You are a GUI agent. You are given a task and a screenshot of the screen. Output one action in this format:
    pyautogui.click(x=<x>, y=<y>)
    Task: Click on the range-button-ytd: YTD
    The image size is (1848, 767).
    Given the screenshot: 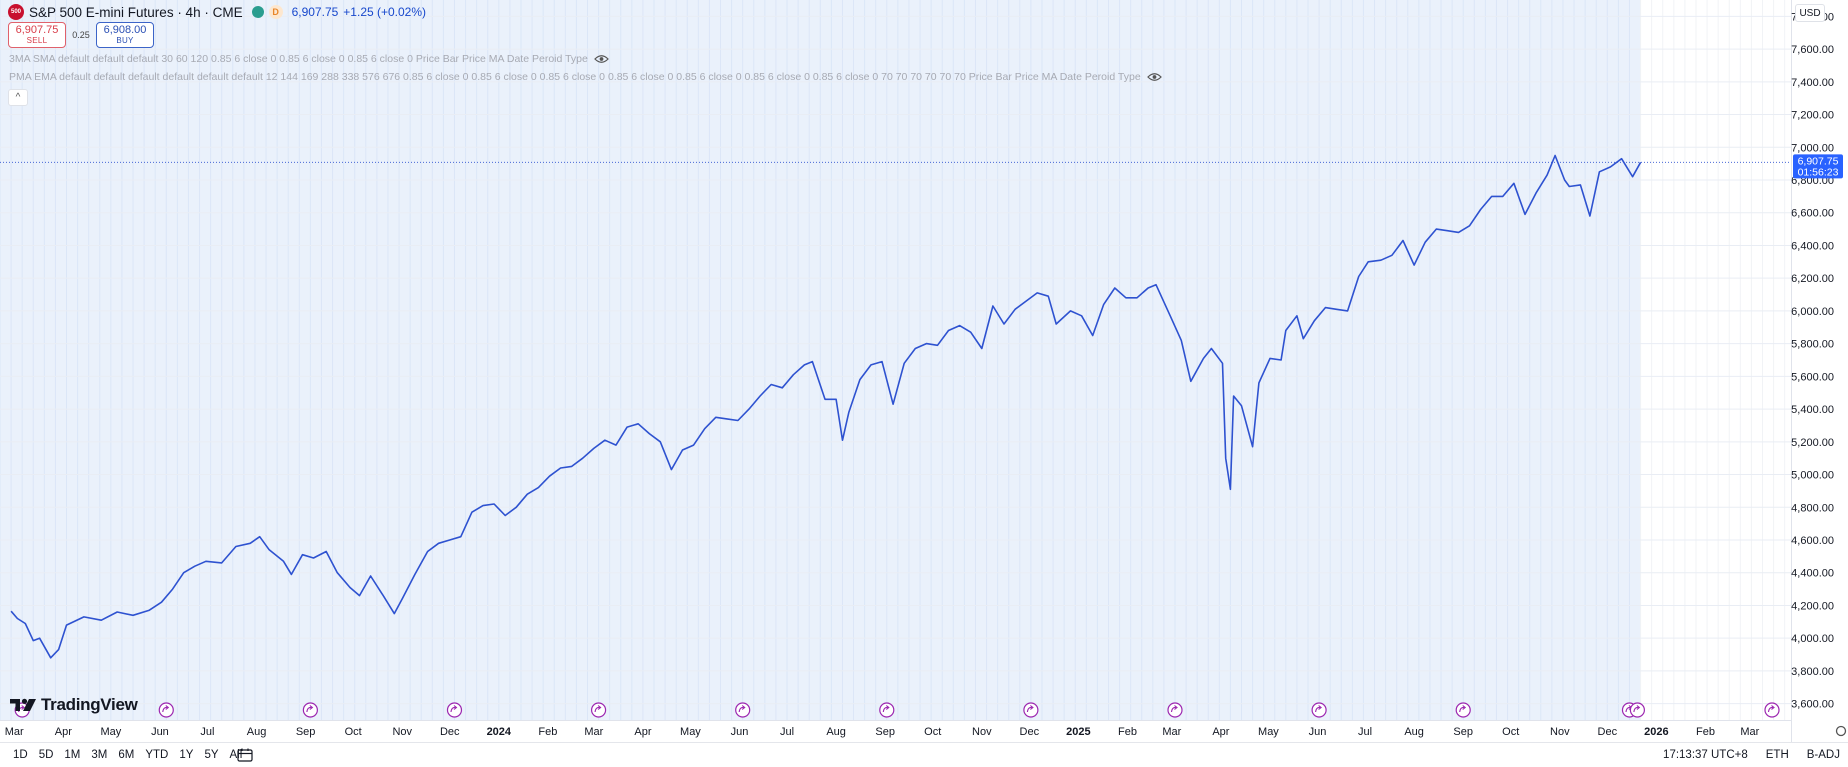 What is the action you would take?
    pyautogui.click(x=157, y=755)
    